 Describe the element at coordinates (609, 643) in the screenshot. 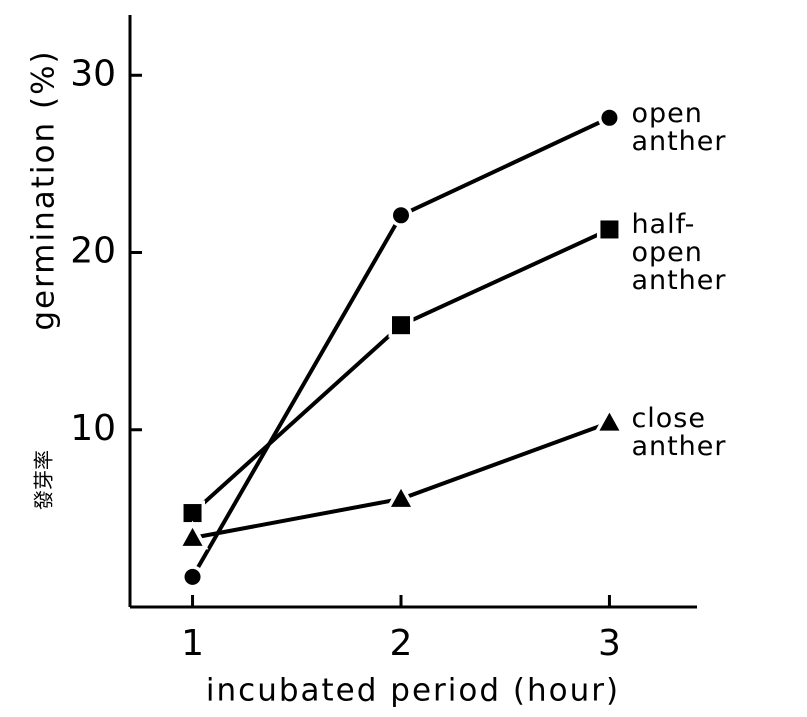

I see `x-tick-label: 3` at that location.